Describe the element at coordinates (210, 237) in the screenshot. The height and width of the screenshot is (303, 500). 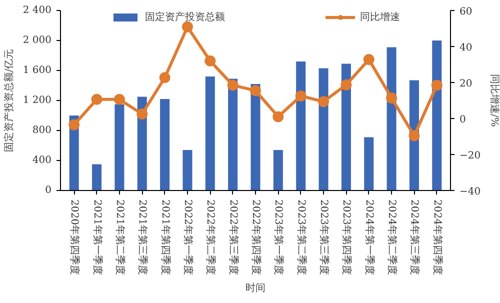
I see `x-tick-label: 2022年第二季度` at that location.